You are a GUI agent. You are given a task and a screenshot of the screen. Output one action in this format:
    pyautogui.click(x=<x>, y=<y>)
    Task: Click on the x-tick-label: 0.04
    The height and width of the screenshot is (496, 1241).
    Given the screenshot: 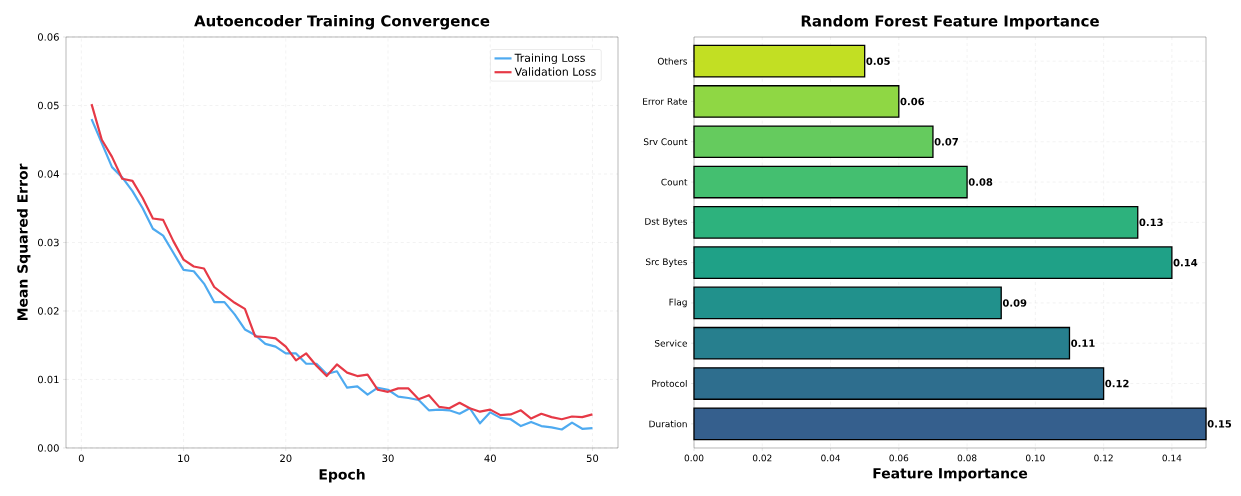 What is the action you would take?
    pyautogui.click(x=831, y=458)
    